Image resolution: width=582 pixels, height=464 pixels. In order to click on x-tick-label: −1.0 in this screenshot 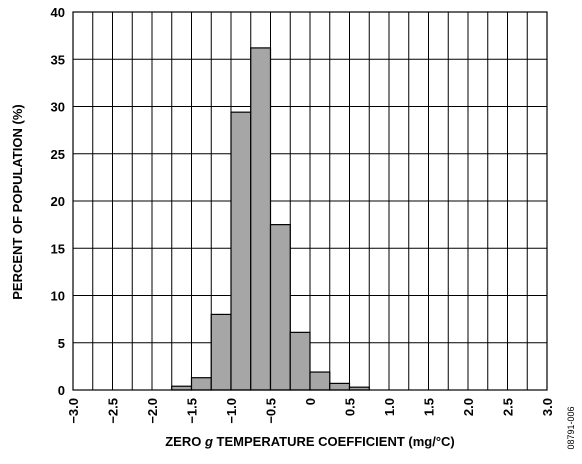, I will do `click(231, 411)`.